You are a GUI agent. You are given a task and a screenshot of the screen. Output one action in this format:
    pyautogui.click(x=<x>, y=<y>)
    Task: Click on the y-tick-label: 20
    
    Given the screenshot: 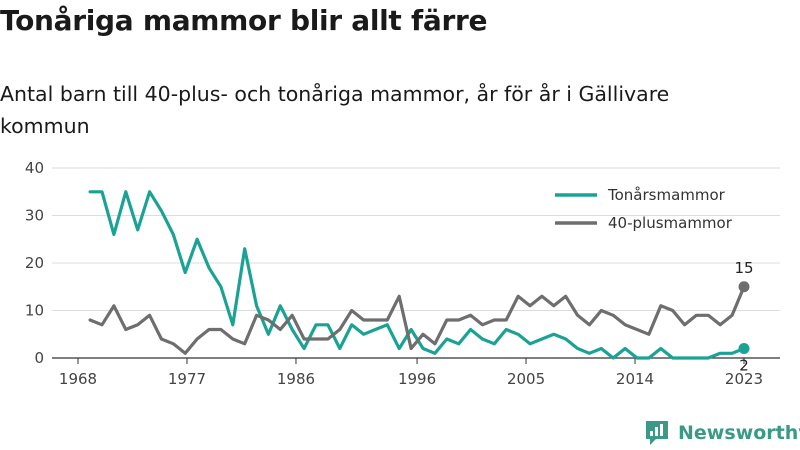 What is the action you would take?
    pyautogui.click(x=34, y=263)
    